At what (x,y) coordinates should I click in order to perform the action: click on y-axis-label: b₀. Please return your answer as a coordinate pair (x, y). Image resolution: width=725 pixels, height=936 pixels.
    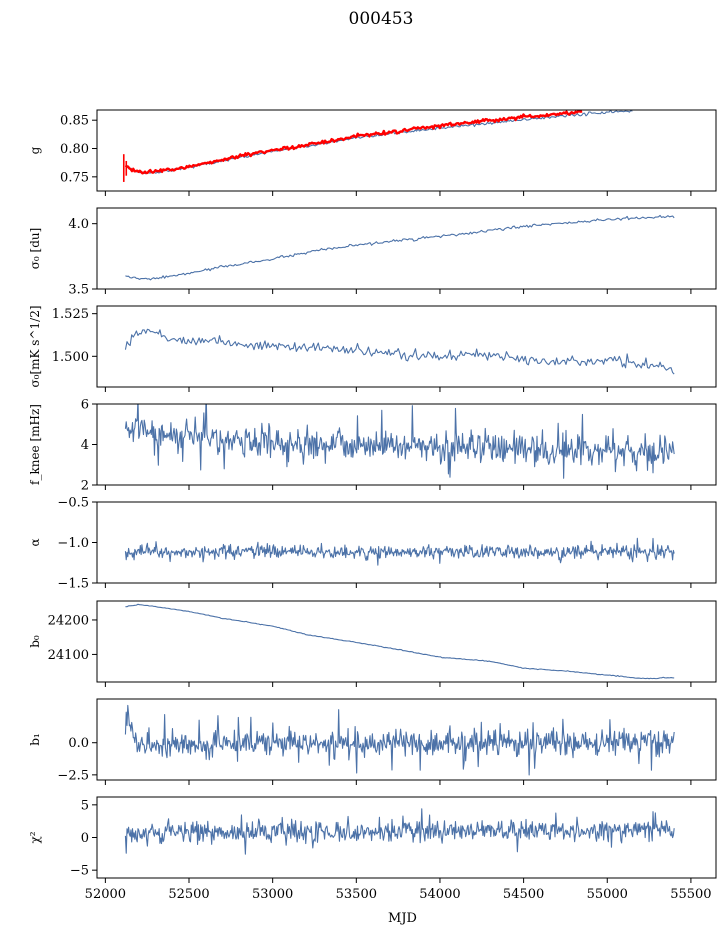
    Looking at the image, I should click on (35, 641).